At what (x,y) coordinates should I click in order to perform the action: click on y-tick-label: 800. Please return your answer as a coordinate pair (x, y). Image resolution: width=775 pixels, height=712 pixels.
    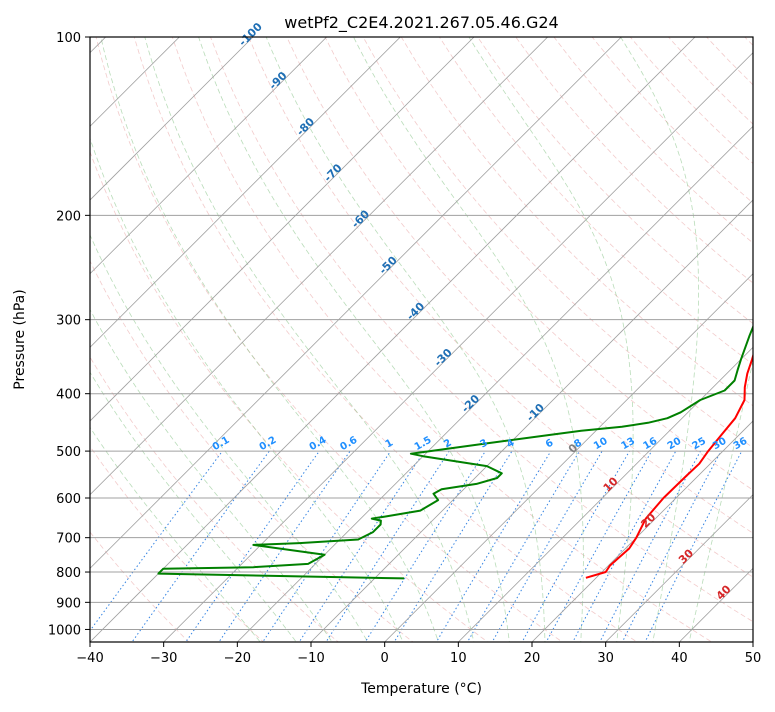
    Looking at the image, I should click on (68, 573).